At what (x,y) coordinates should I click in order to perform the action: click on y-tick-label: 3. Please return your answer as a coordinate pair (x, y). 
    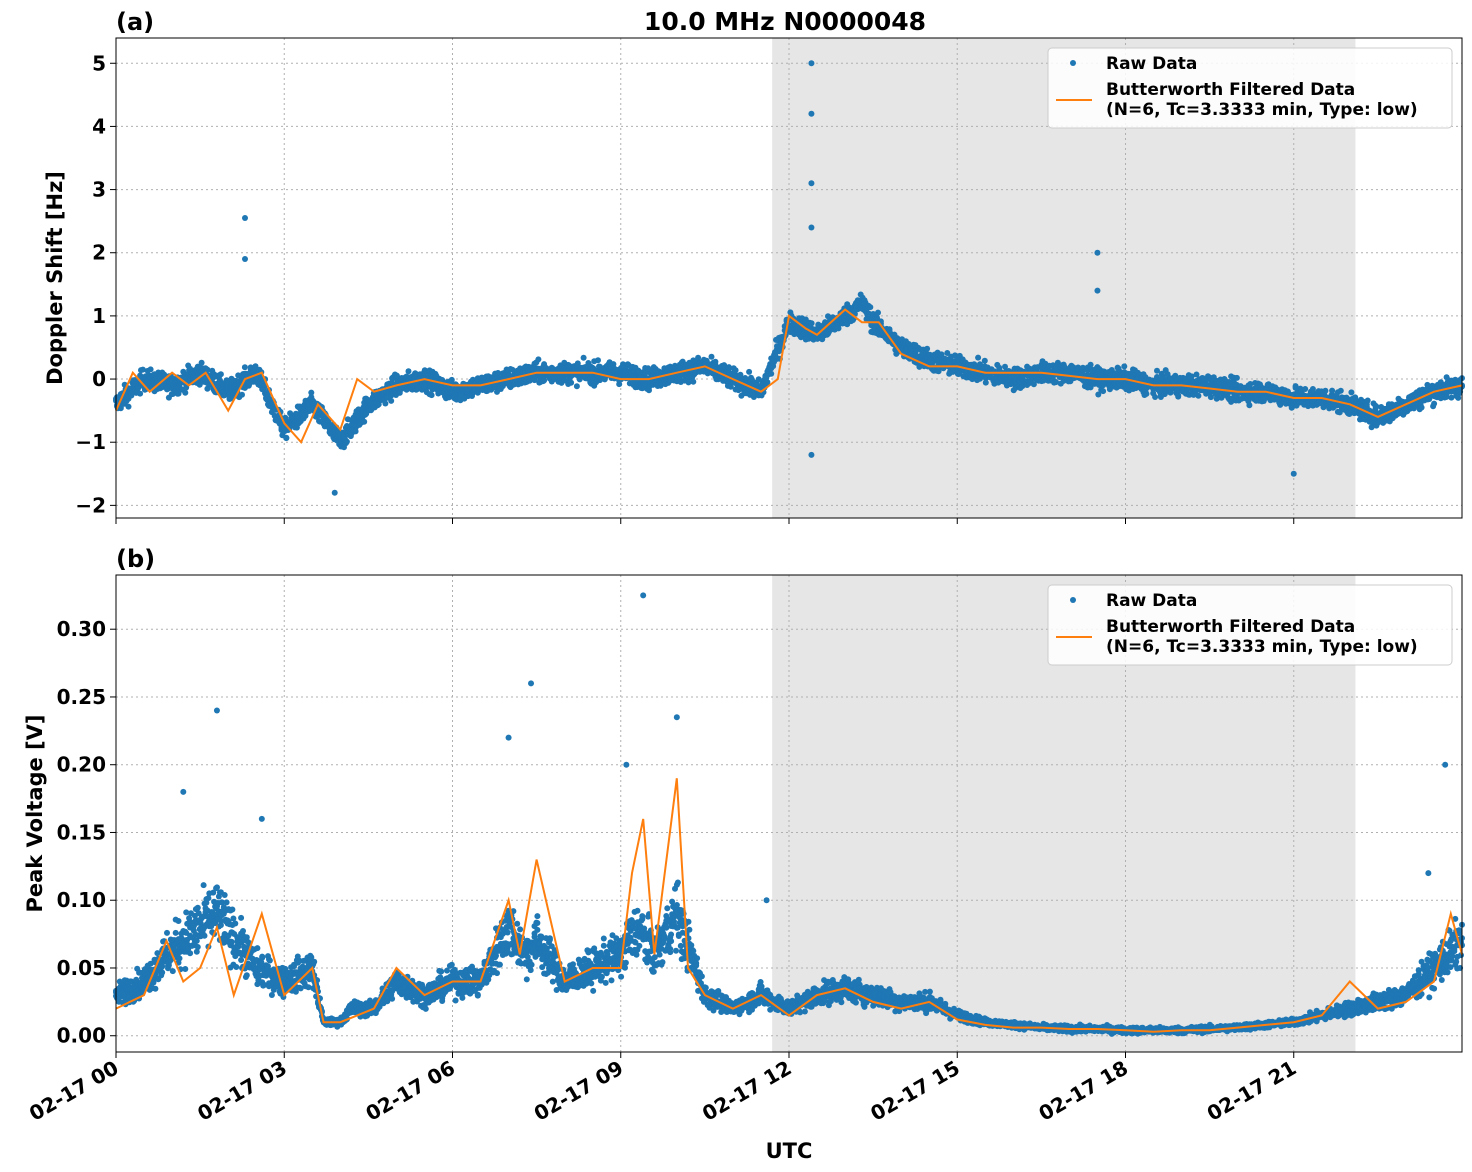
    Looking at the image, I should click on (99, 190).